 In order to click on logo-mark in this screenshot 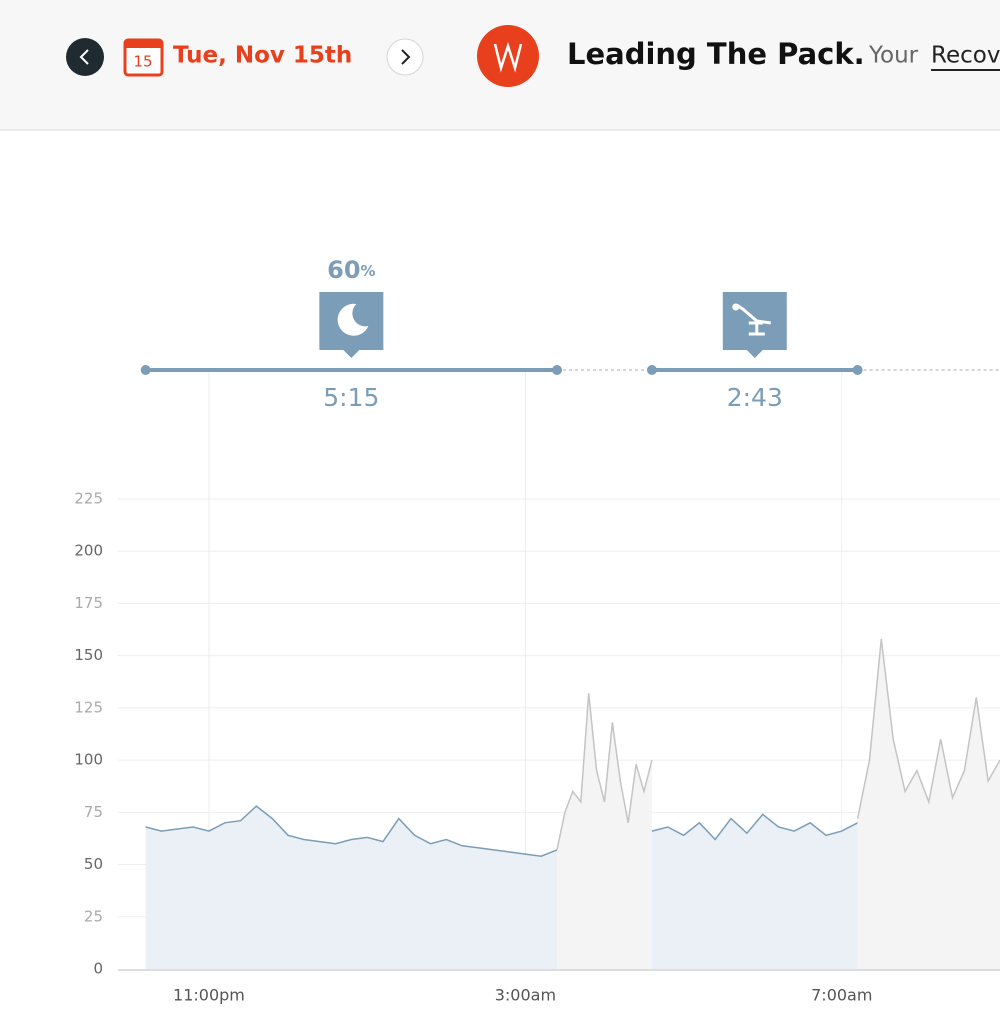, I will do `click(508, 57)`.